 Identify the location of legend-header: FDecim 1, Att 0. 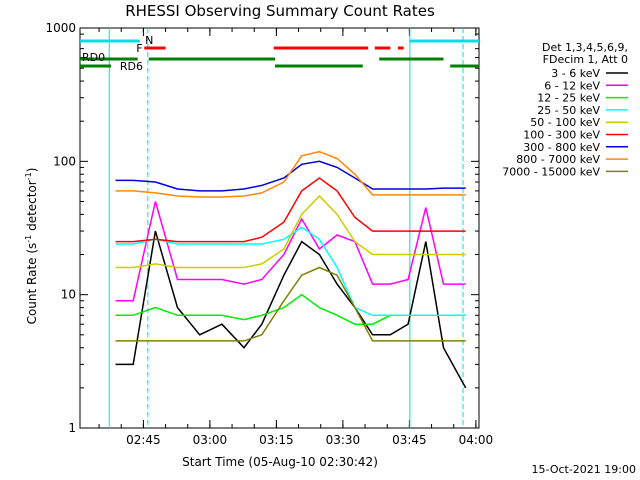
(585, 59).